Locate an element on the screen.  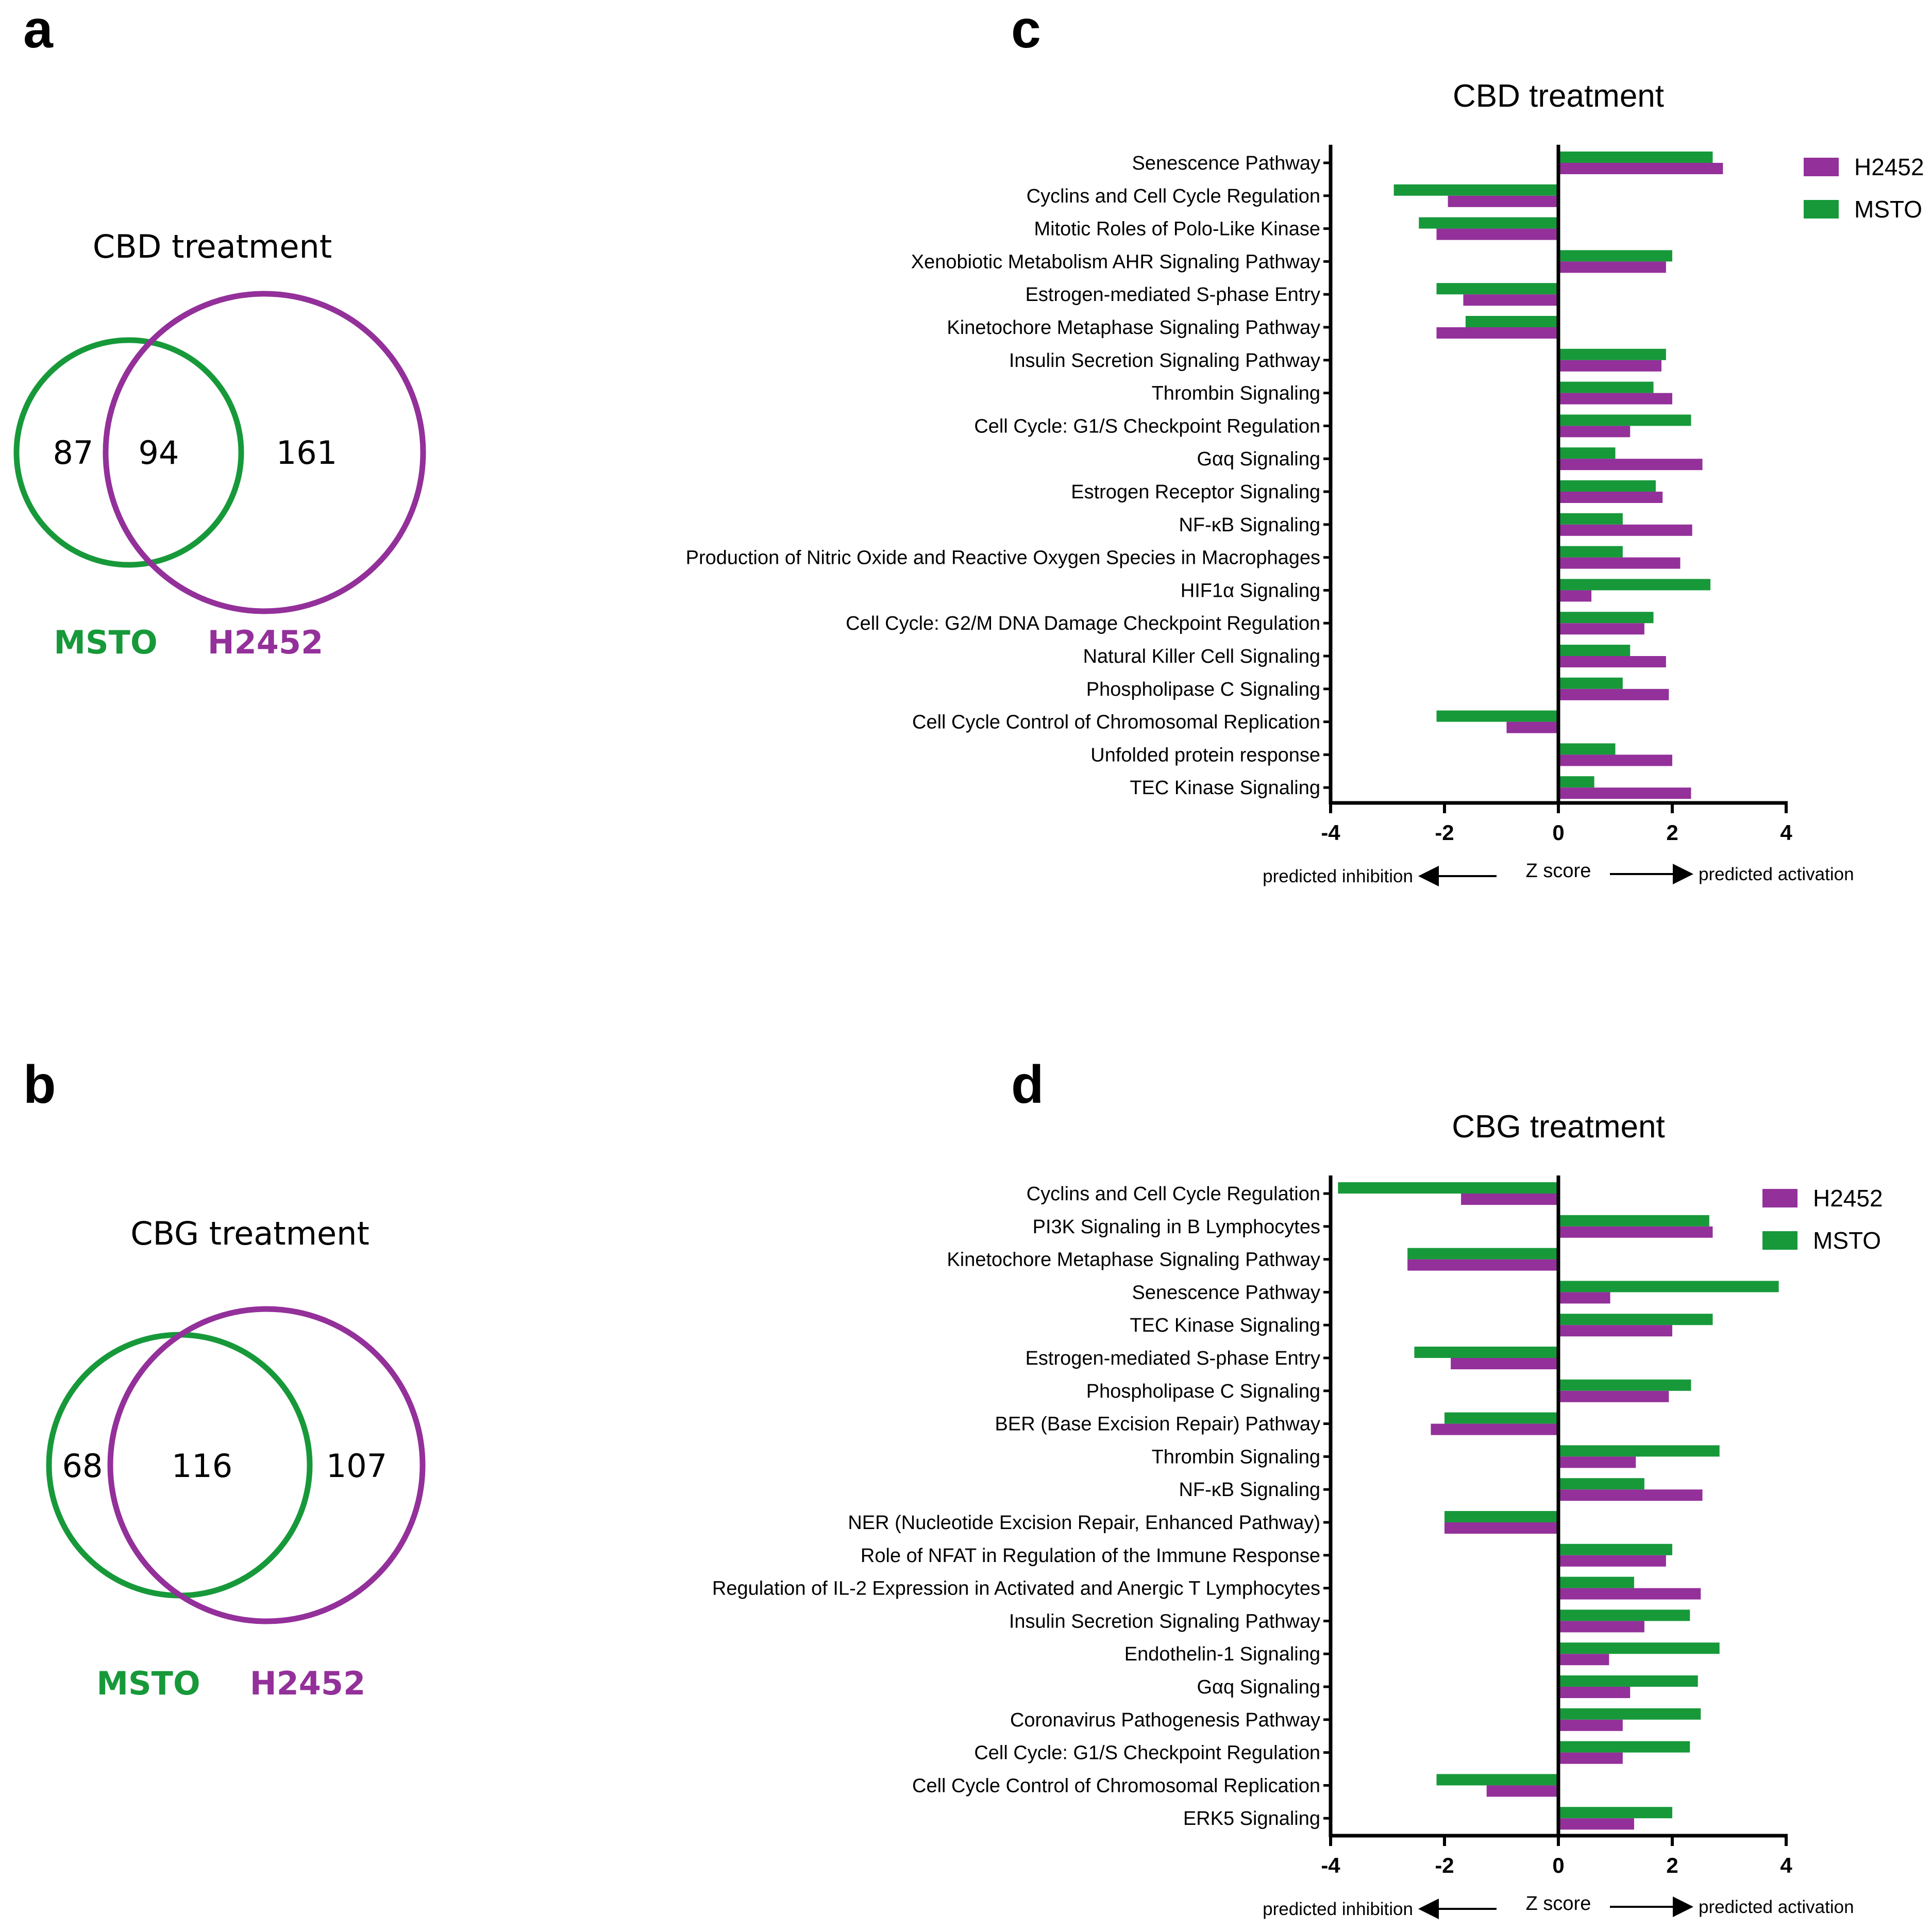
venn-diagram-cbg: CBG treatment 68 116 107 MSTO H2452 is located at coordinates (236, 1458).